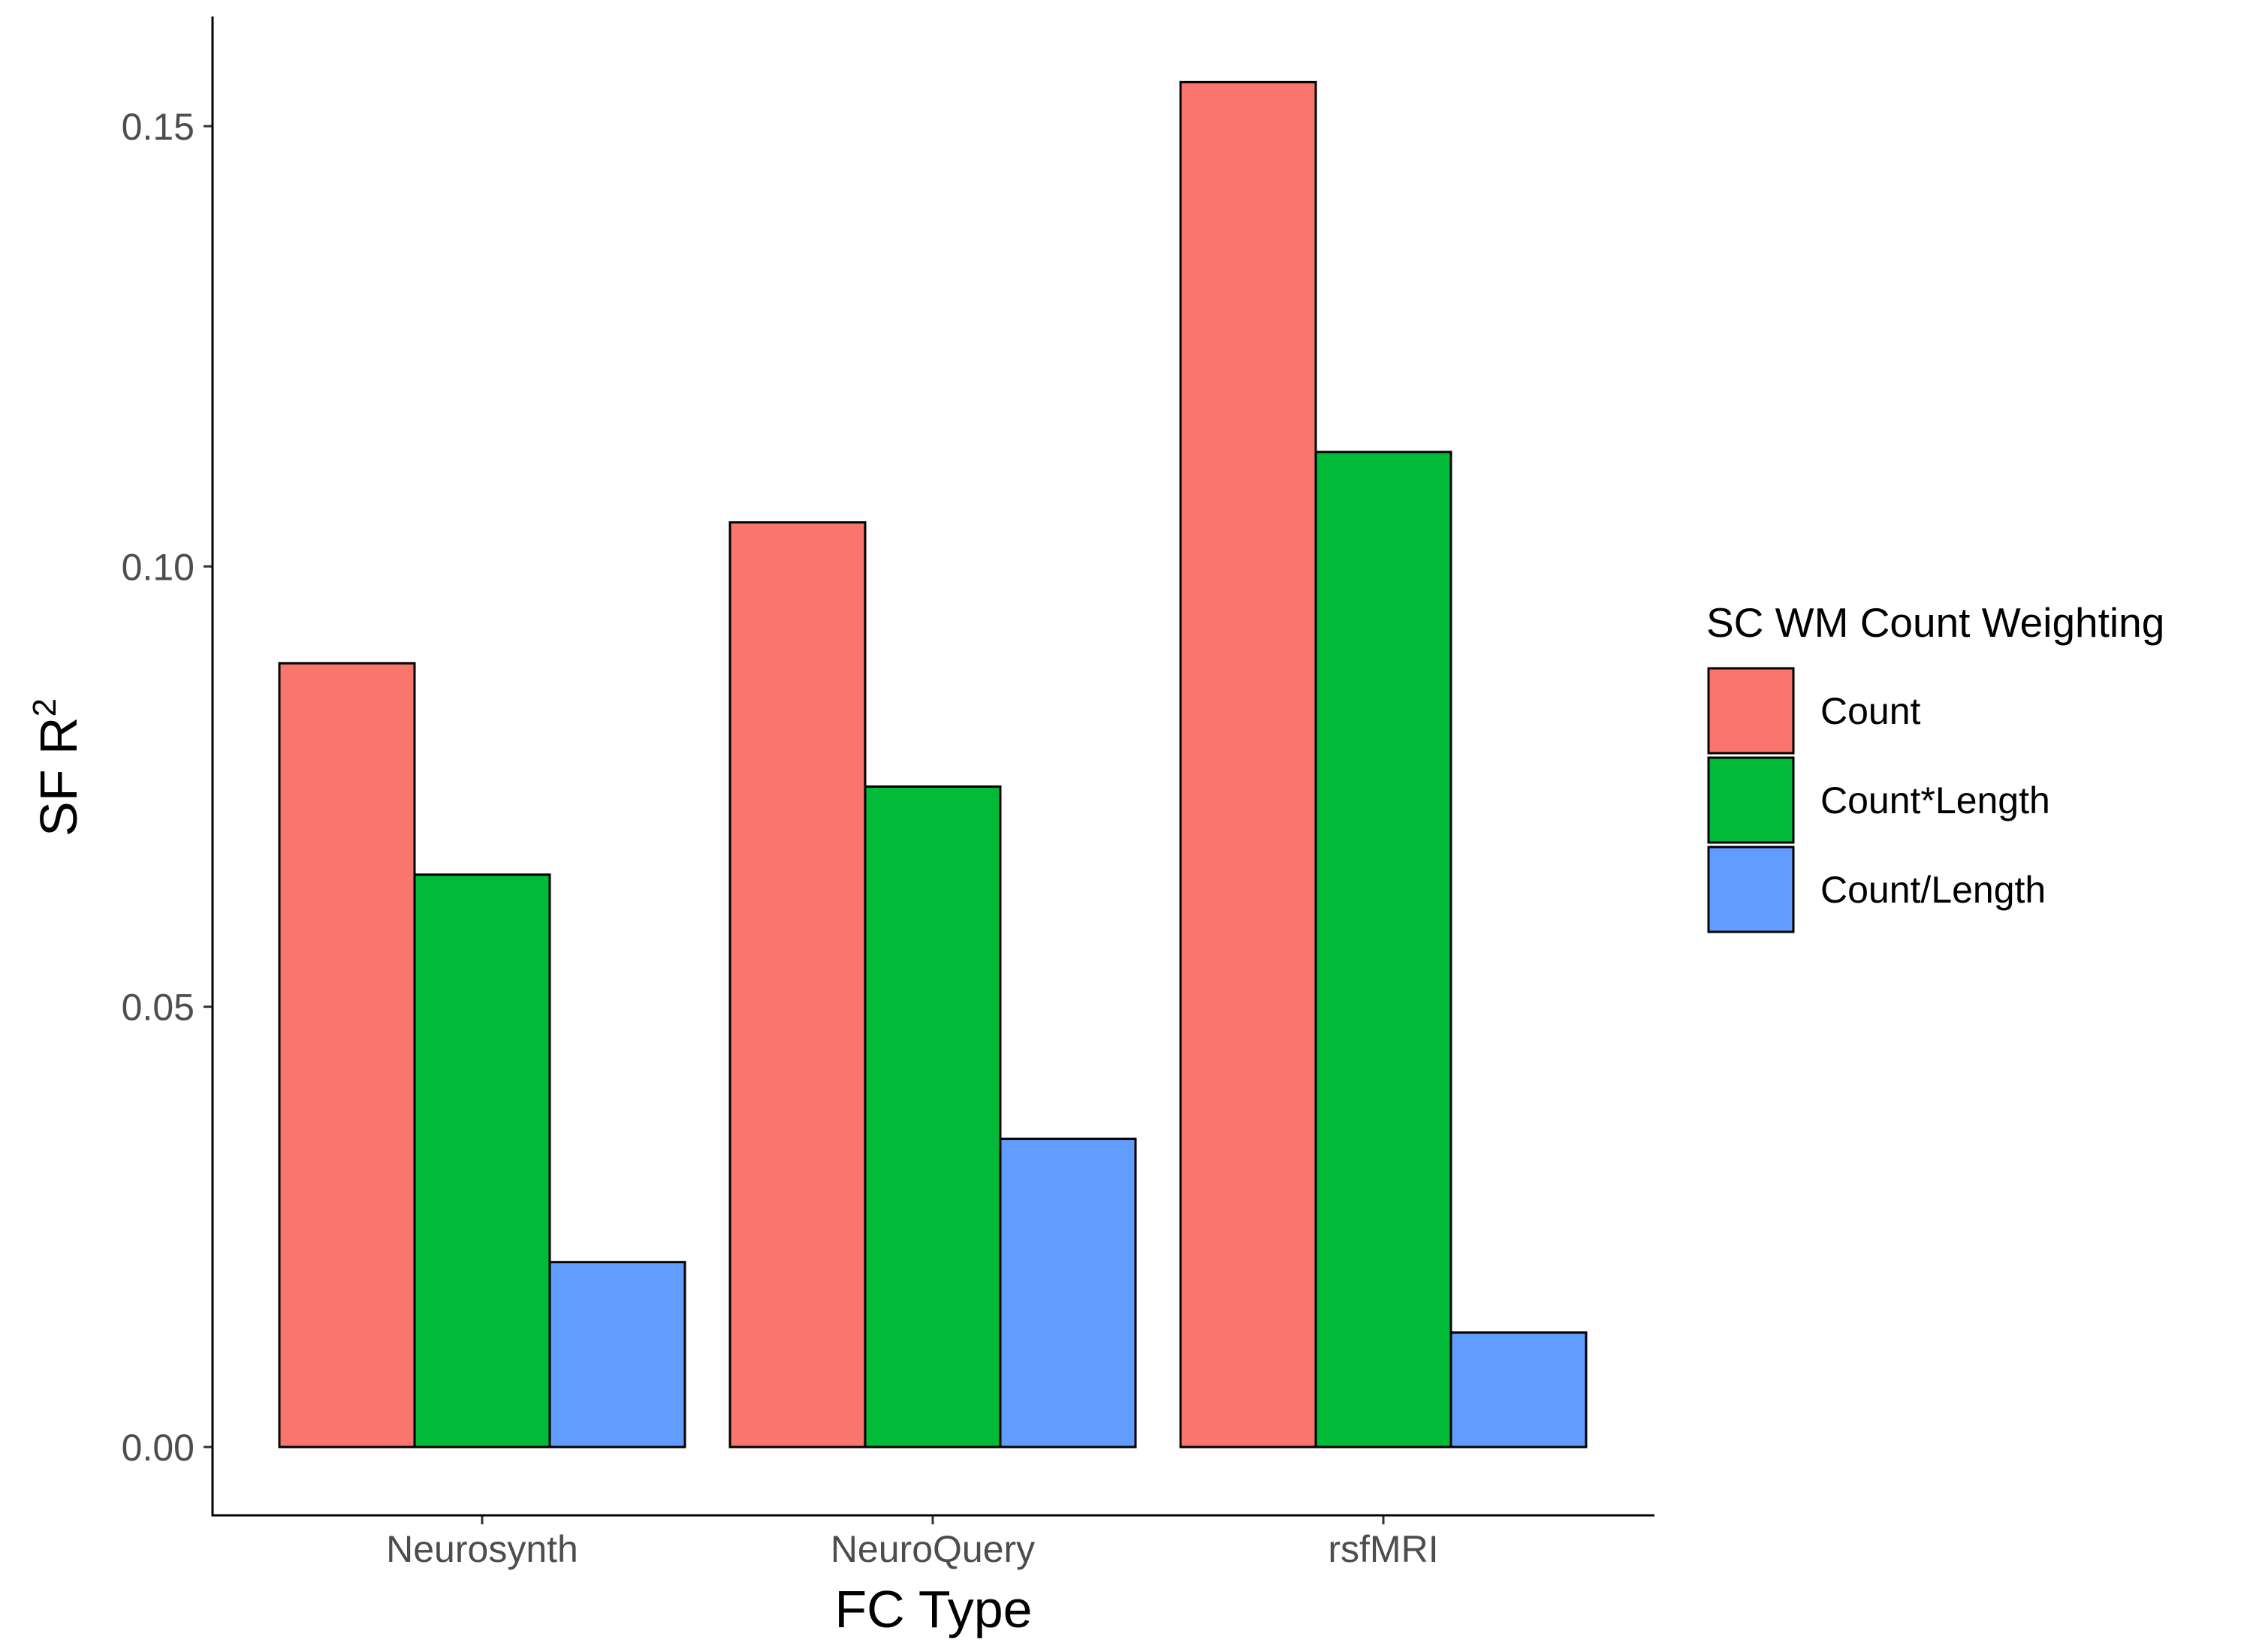  Describe the element at coordinates (482, 1549) in the screenshot. I see `x-tick-label: Neurosynth` at that location.